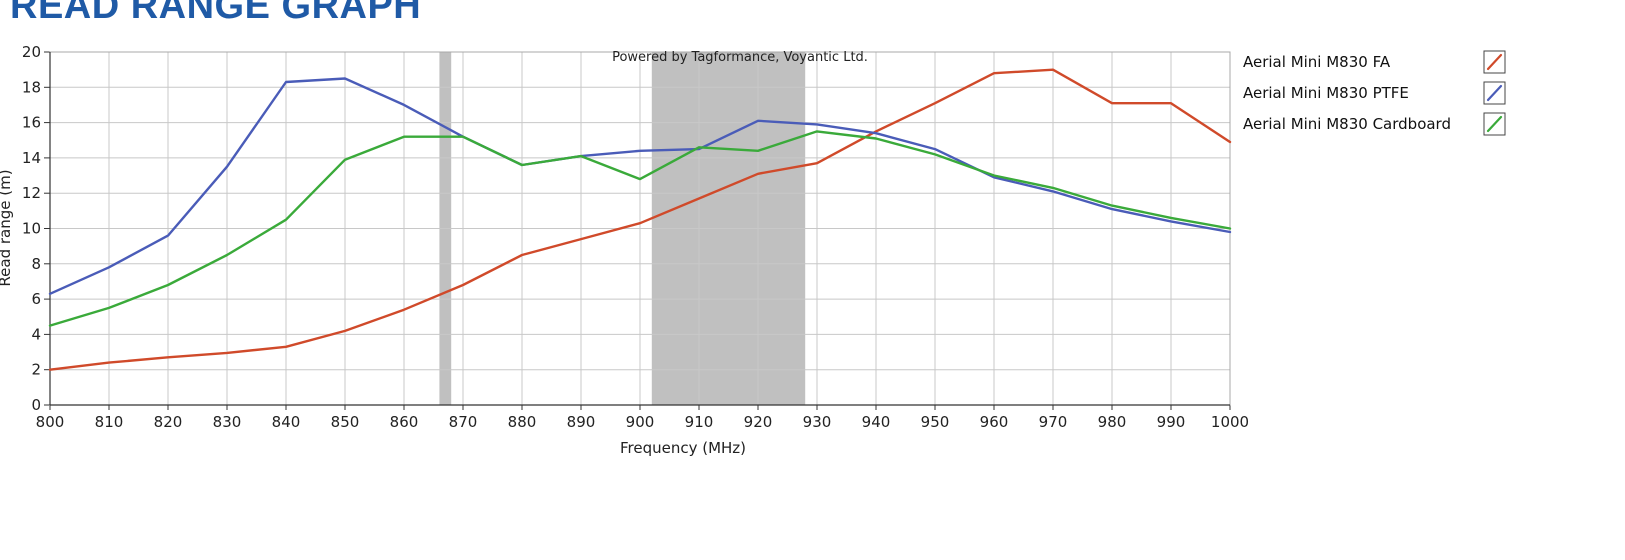 The image size is (1625, 560). I want to click on x-tick-label: 890, so click(581, 422).